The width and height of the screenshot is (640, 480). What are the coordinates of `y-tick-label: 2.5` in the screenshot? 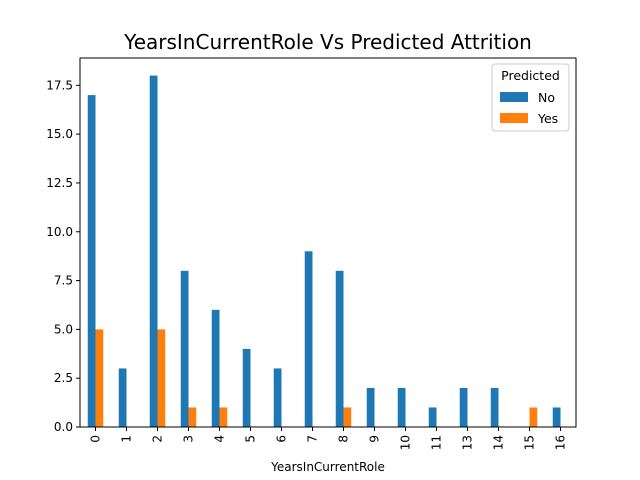 It's located at (63, 378).